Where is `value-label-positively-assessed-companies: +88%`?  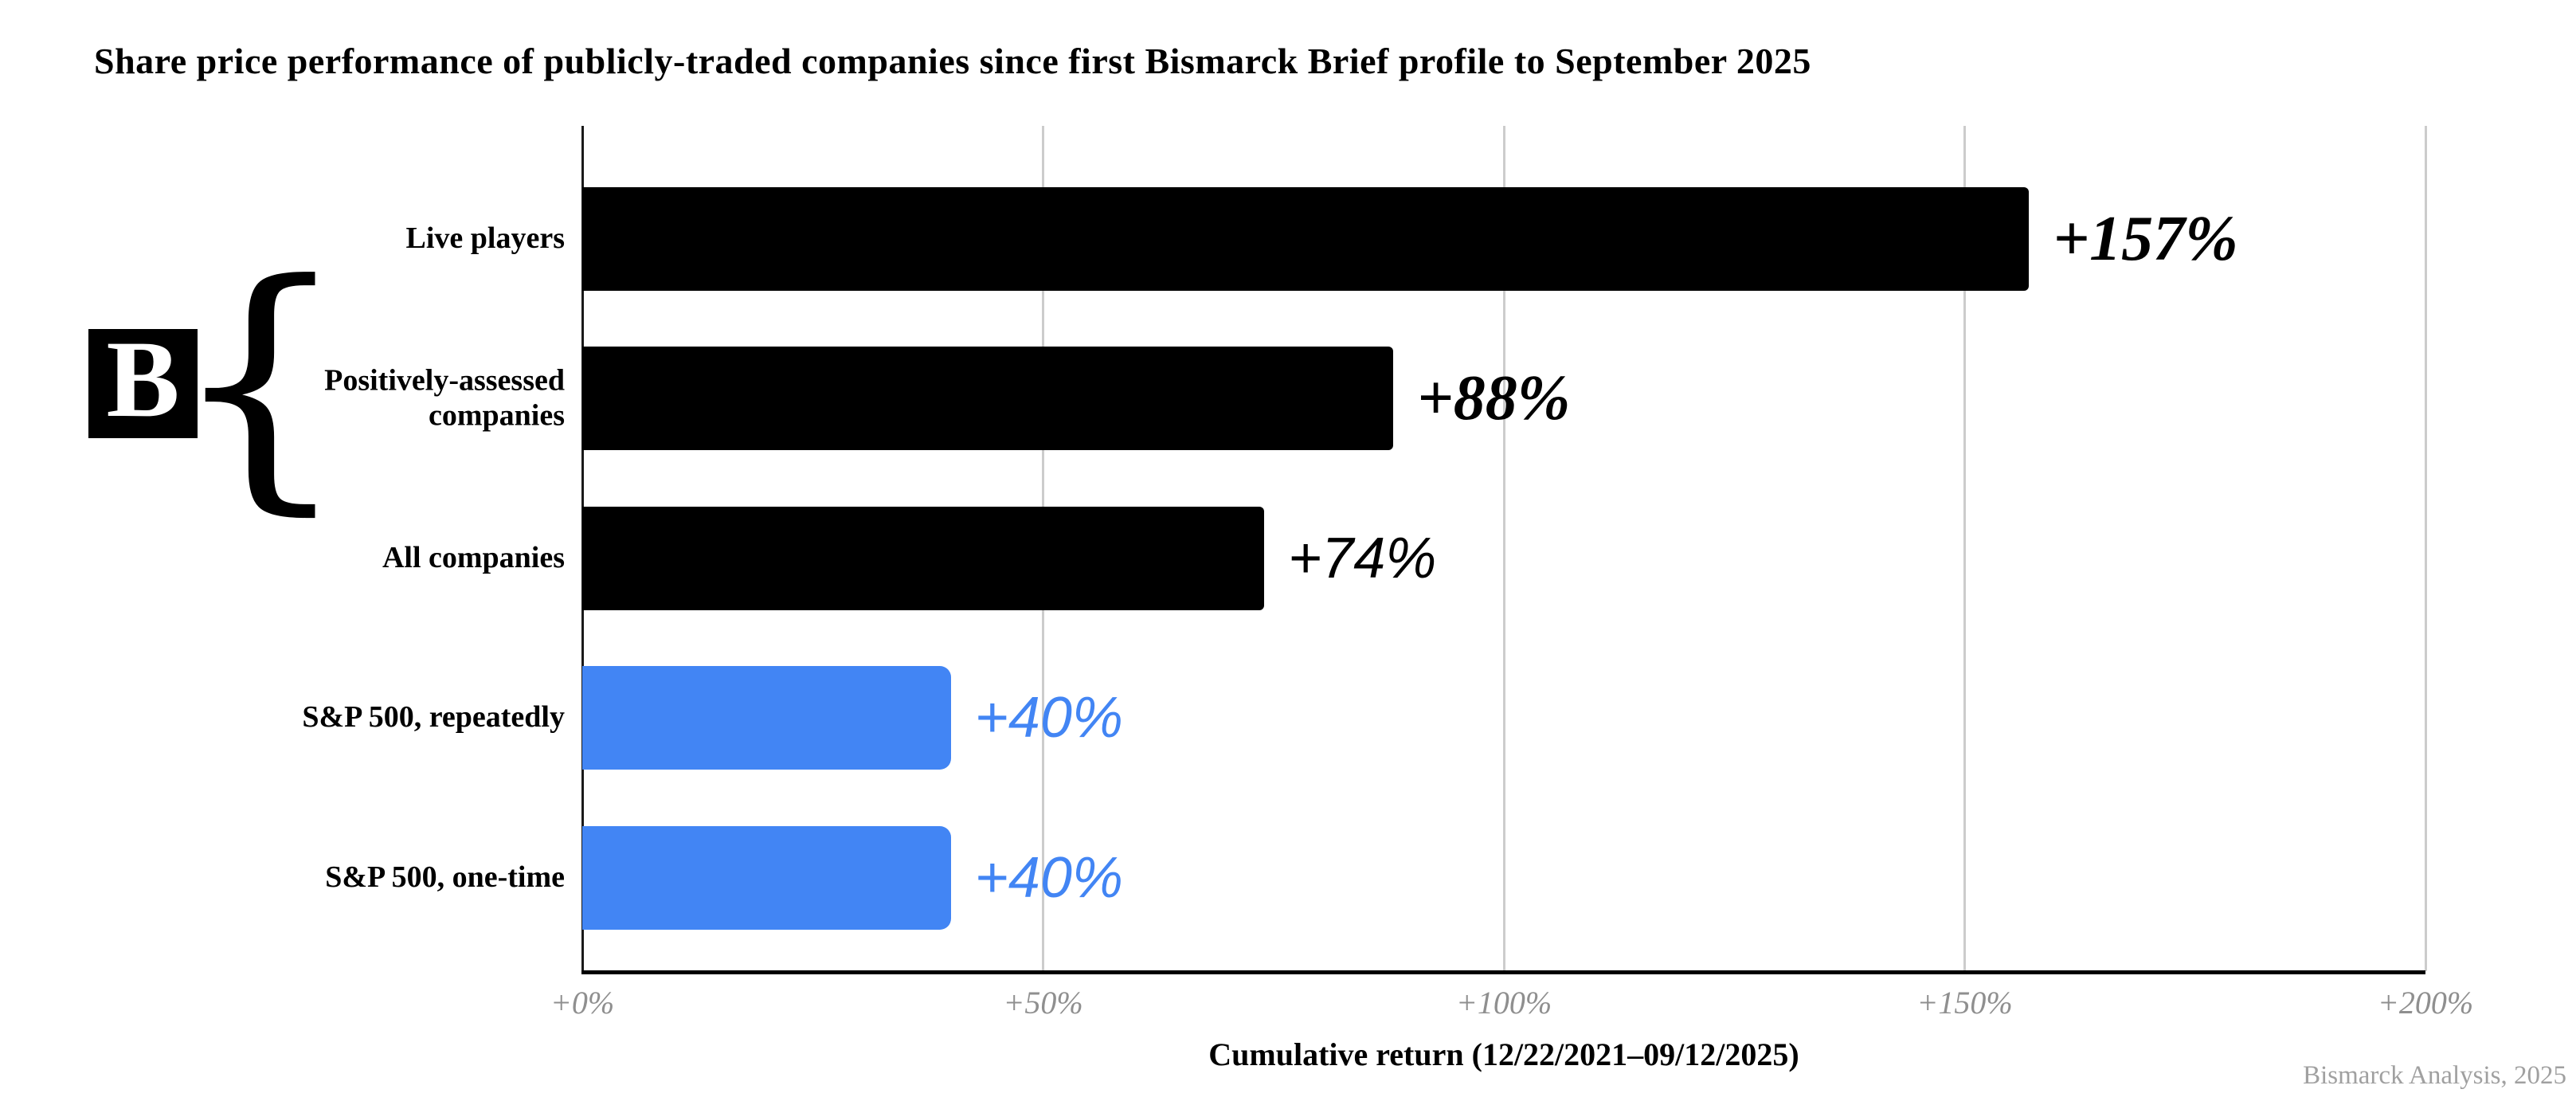
value-label-positively-assessed-companies: +88% is located at coordinates (1494, 398).